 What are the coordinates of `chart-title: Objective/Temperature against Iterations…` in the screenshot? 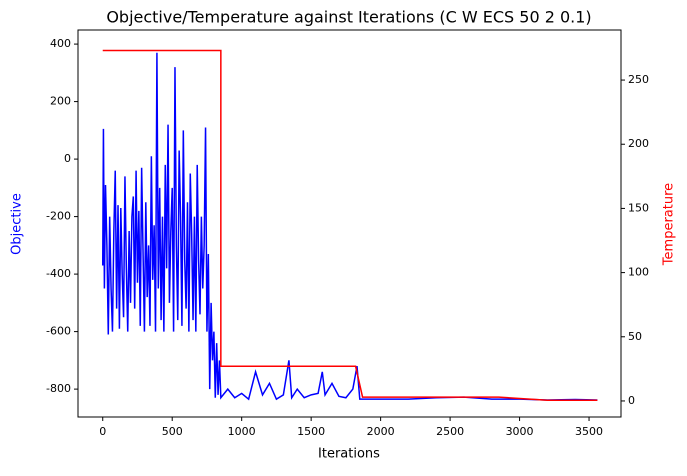 It's located at (348, 17).